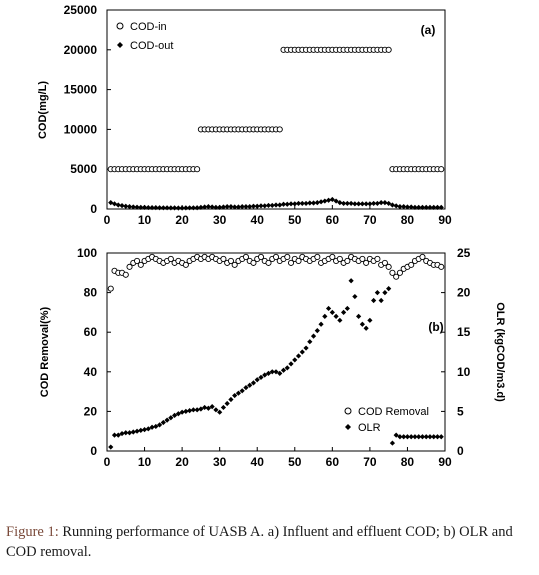 The image size is (539, 575). What do you see at coordinates (87, 253) in the screenshot?
I see `panel-b-y-tick-label: 100` at bounding box center [87, 253].